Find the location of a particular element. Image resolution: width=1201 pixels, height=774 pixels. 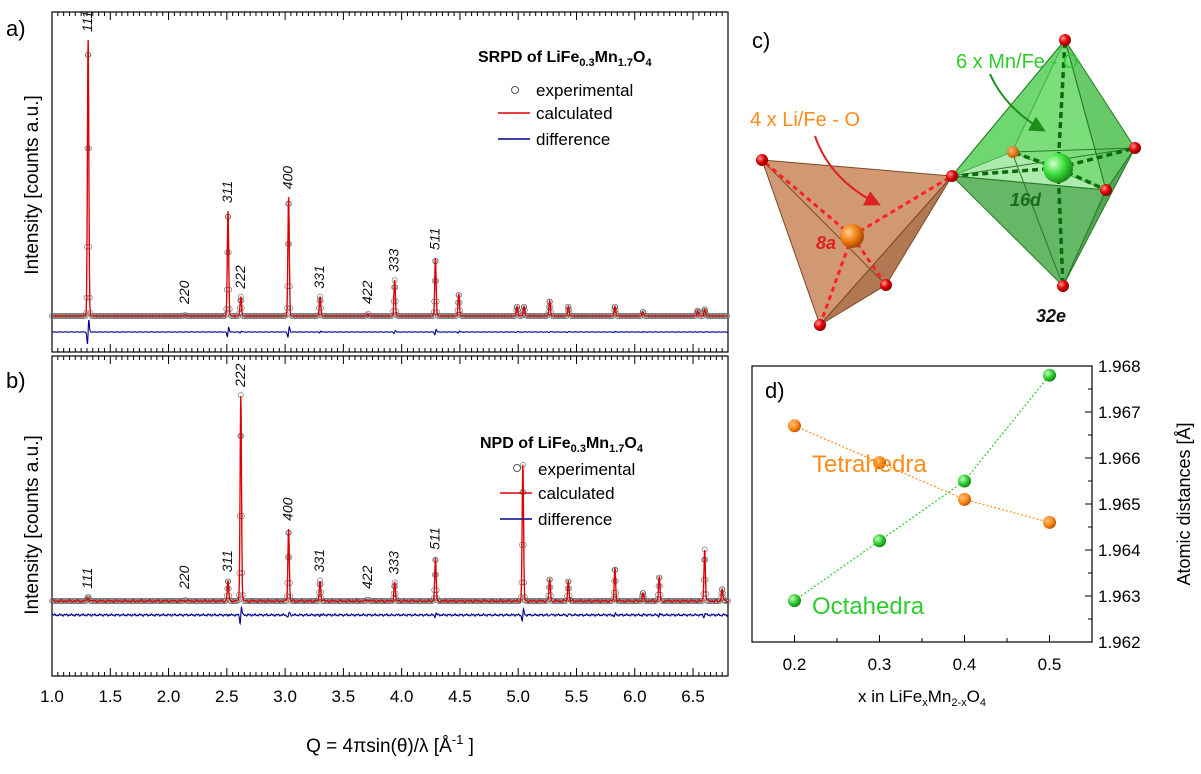

peak-label-222: 222 is located at coordinates (240, 375).